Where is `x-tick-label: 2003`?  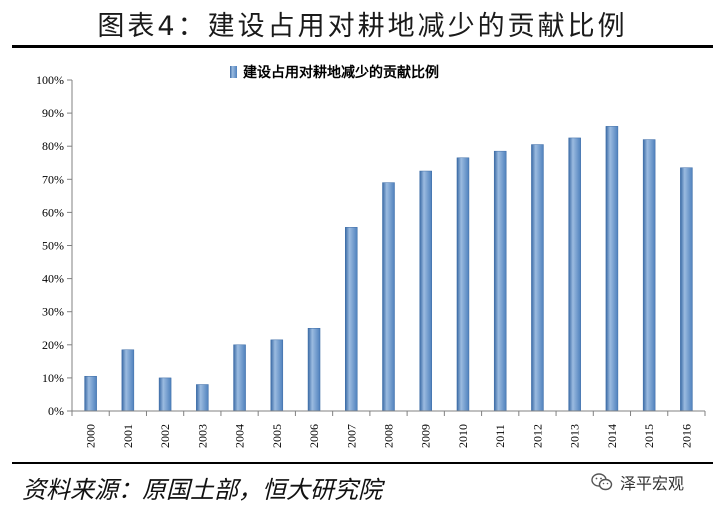 x-tick-label: 2003 is located at coordinates (202, 436).